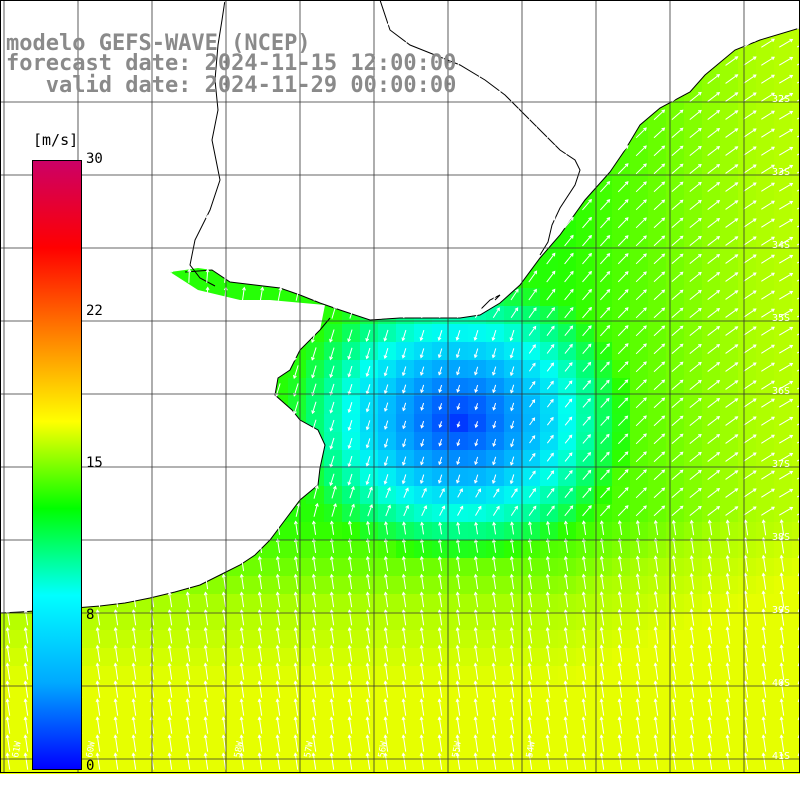 The height and width of the screenshot is (800, 800). I want to click on colorbar-tick-15: 15, so click(94, 463).